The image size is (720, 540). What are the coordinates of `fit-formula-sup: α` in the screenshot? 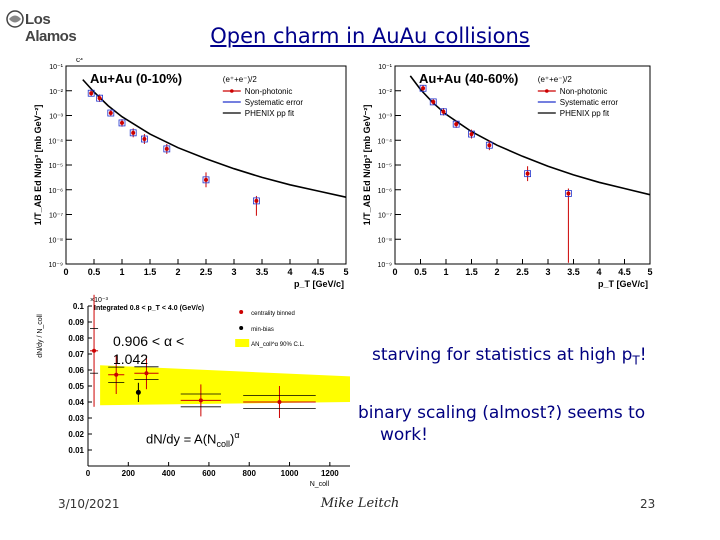 It's located at (237, 435).